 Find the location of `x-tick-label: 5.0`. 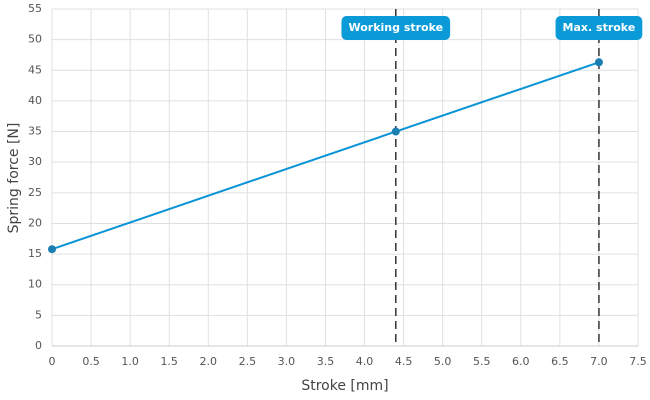

x-tick-label: 5.0 is located at coordinates (443, 361).